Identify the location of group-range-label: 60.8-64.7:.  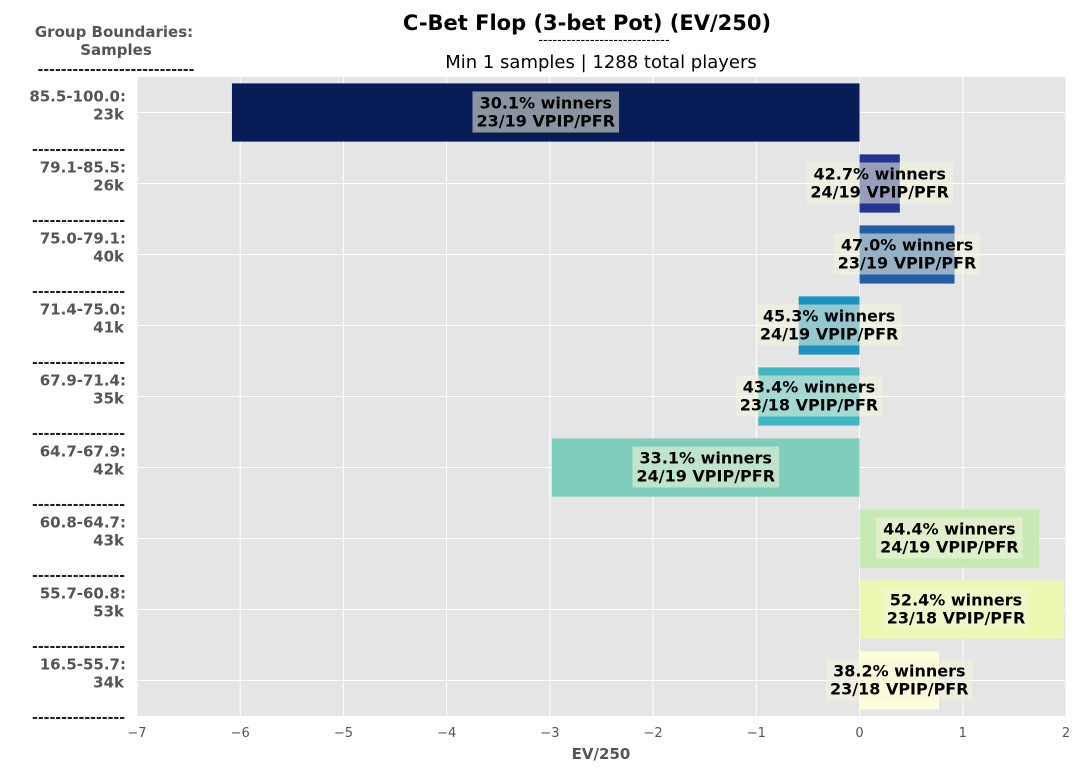
(83, 523).